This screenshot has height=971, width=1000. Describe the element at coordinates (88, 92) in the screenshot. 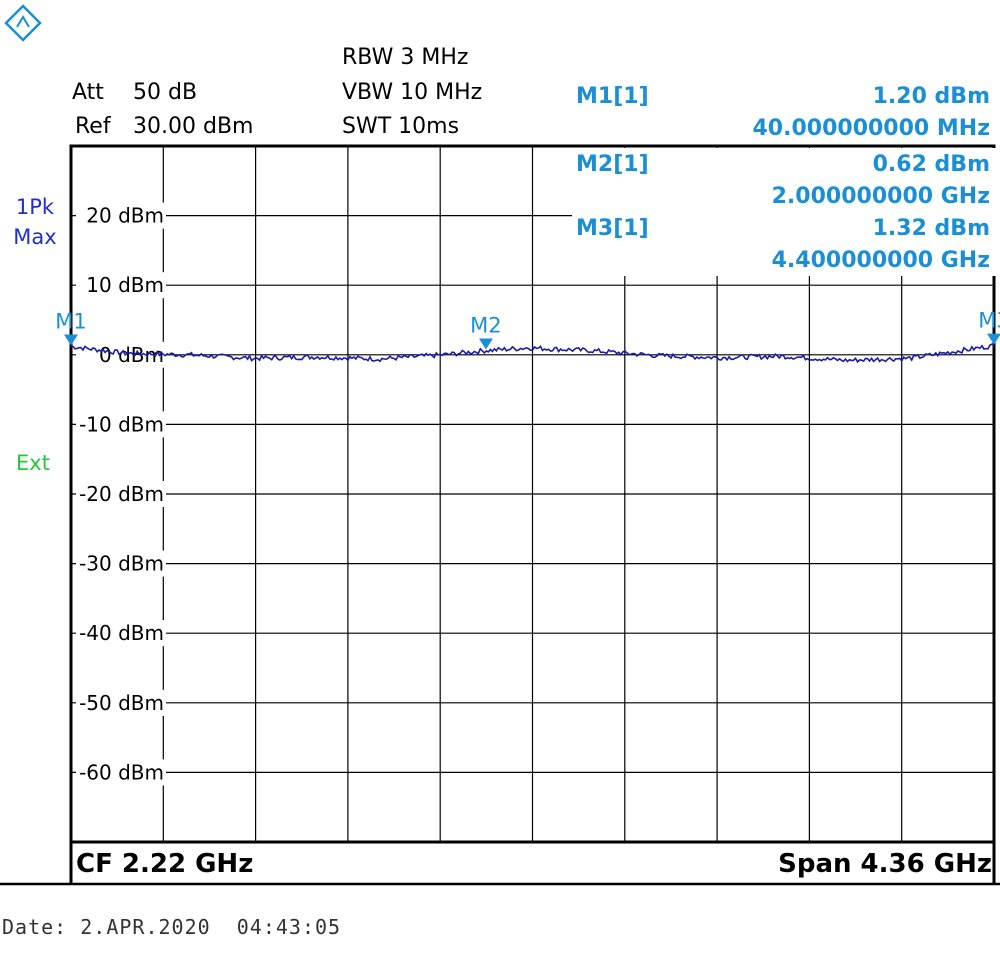

I see `att-label: Att` at that location.